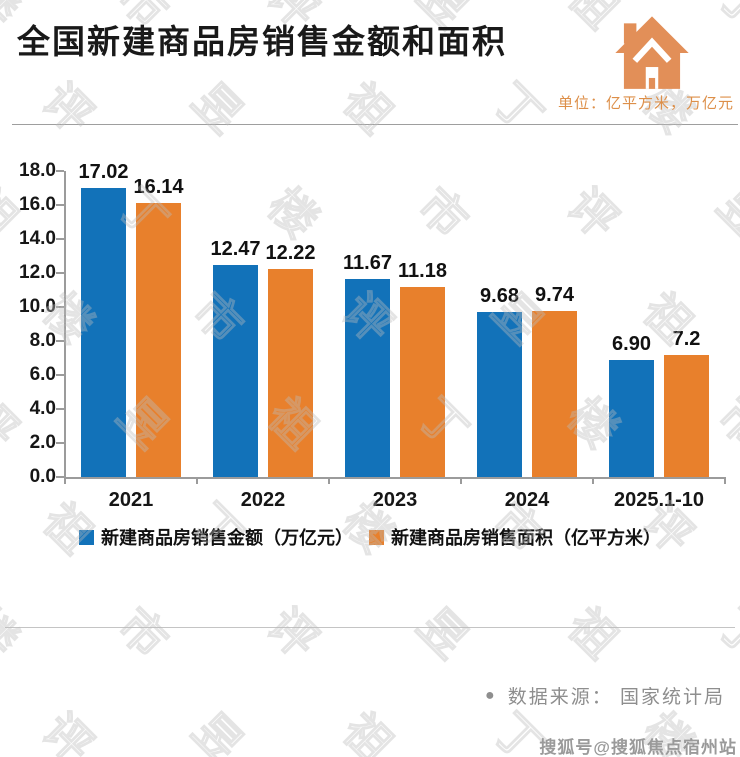 This screenshot has height=757, width=740. What do you see at coordinates (652, 52) in the screenshot?
I see `house-icon` at bounding box center [652, 52].